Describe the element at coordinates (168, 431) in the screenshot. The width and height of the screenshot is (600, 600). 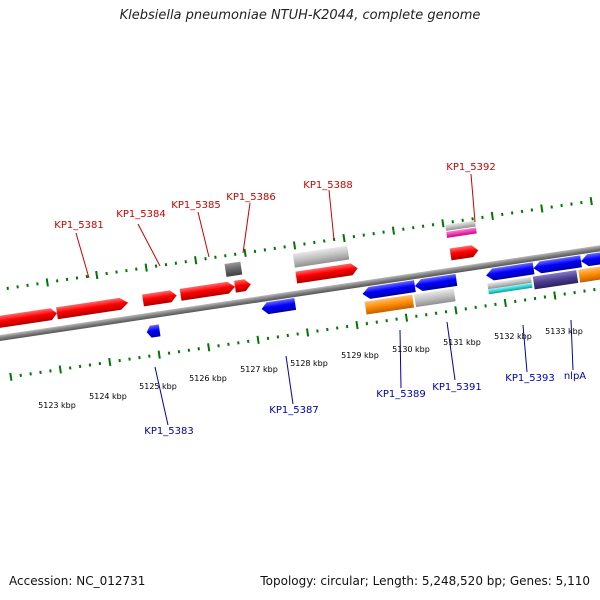
I see `gene-label-reverse: KP1_5383` at that location.